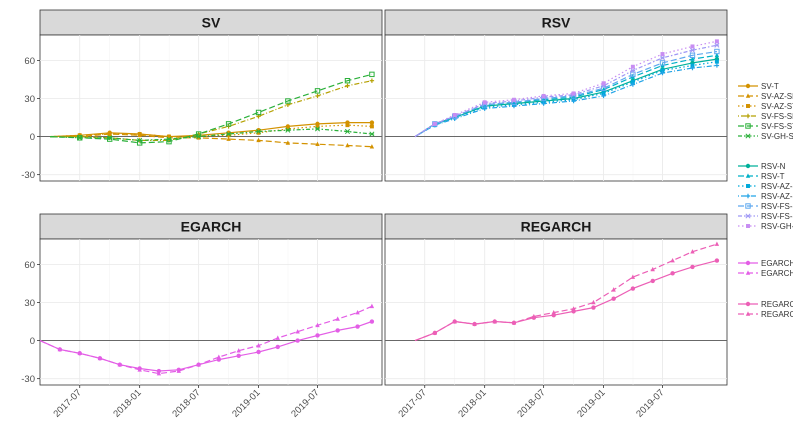 The width and height of the screenshot is (793, 446). What do you see at coordinates (770, 86) in the screenshot?
I see `legend-label: SV-T` at bounding box center [770, 86].